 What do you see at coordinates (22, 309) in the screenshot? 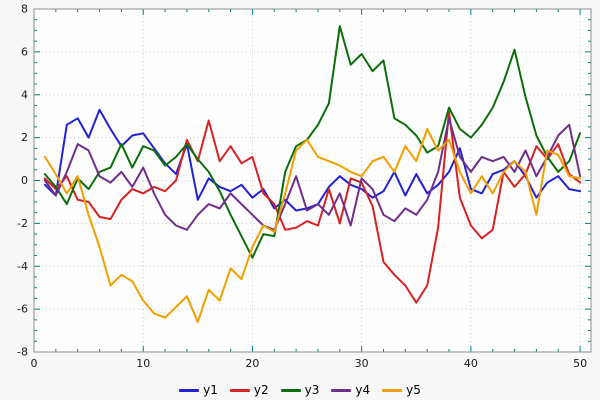
I see `y-tick-label: -6` at bounding box center [22, 309].